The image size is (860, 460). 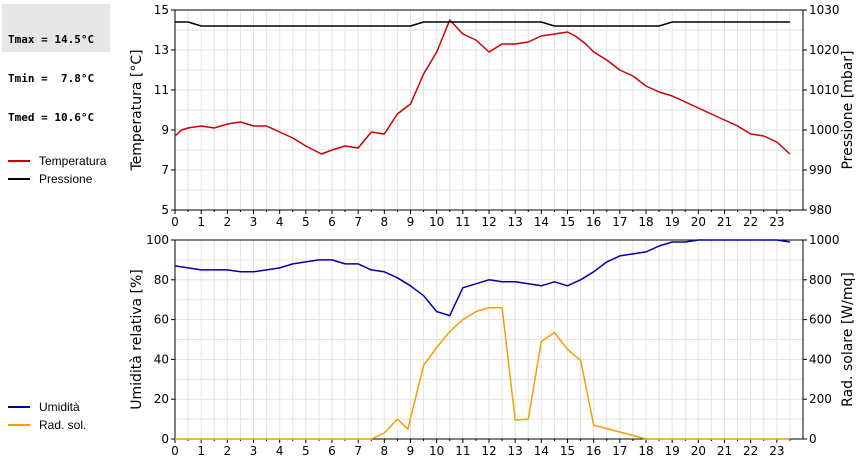 I want to click on legend-item-temperatura: Temperatura, so click(x=57, y=161).